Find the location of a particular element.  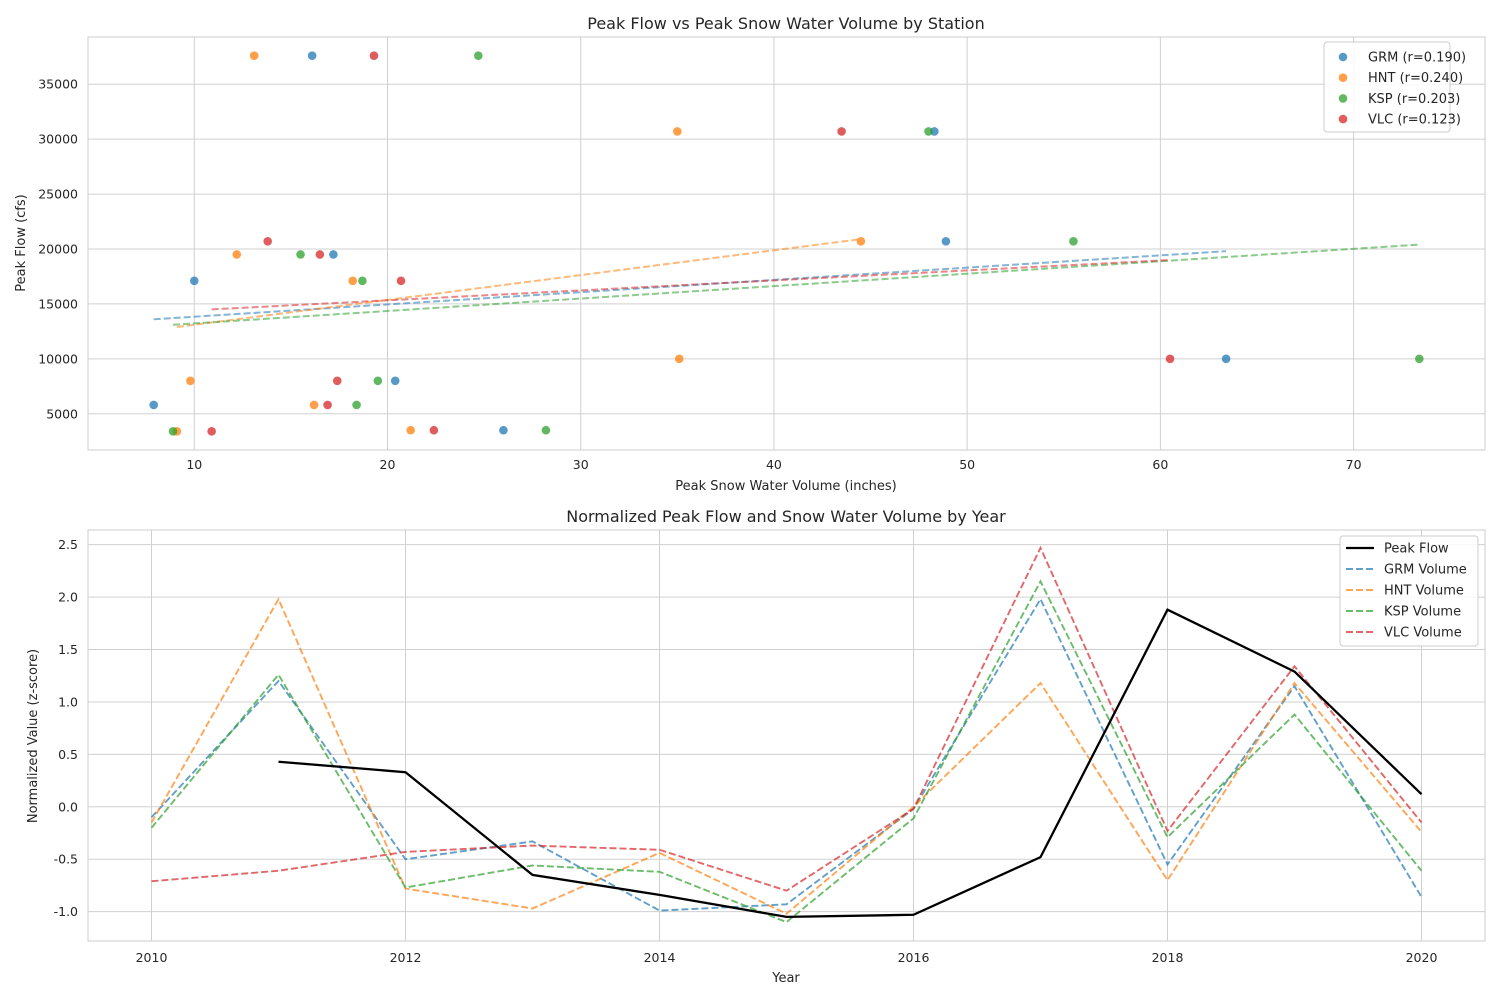

trendline-ksp is located at coordinates (796, 284).